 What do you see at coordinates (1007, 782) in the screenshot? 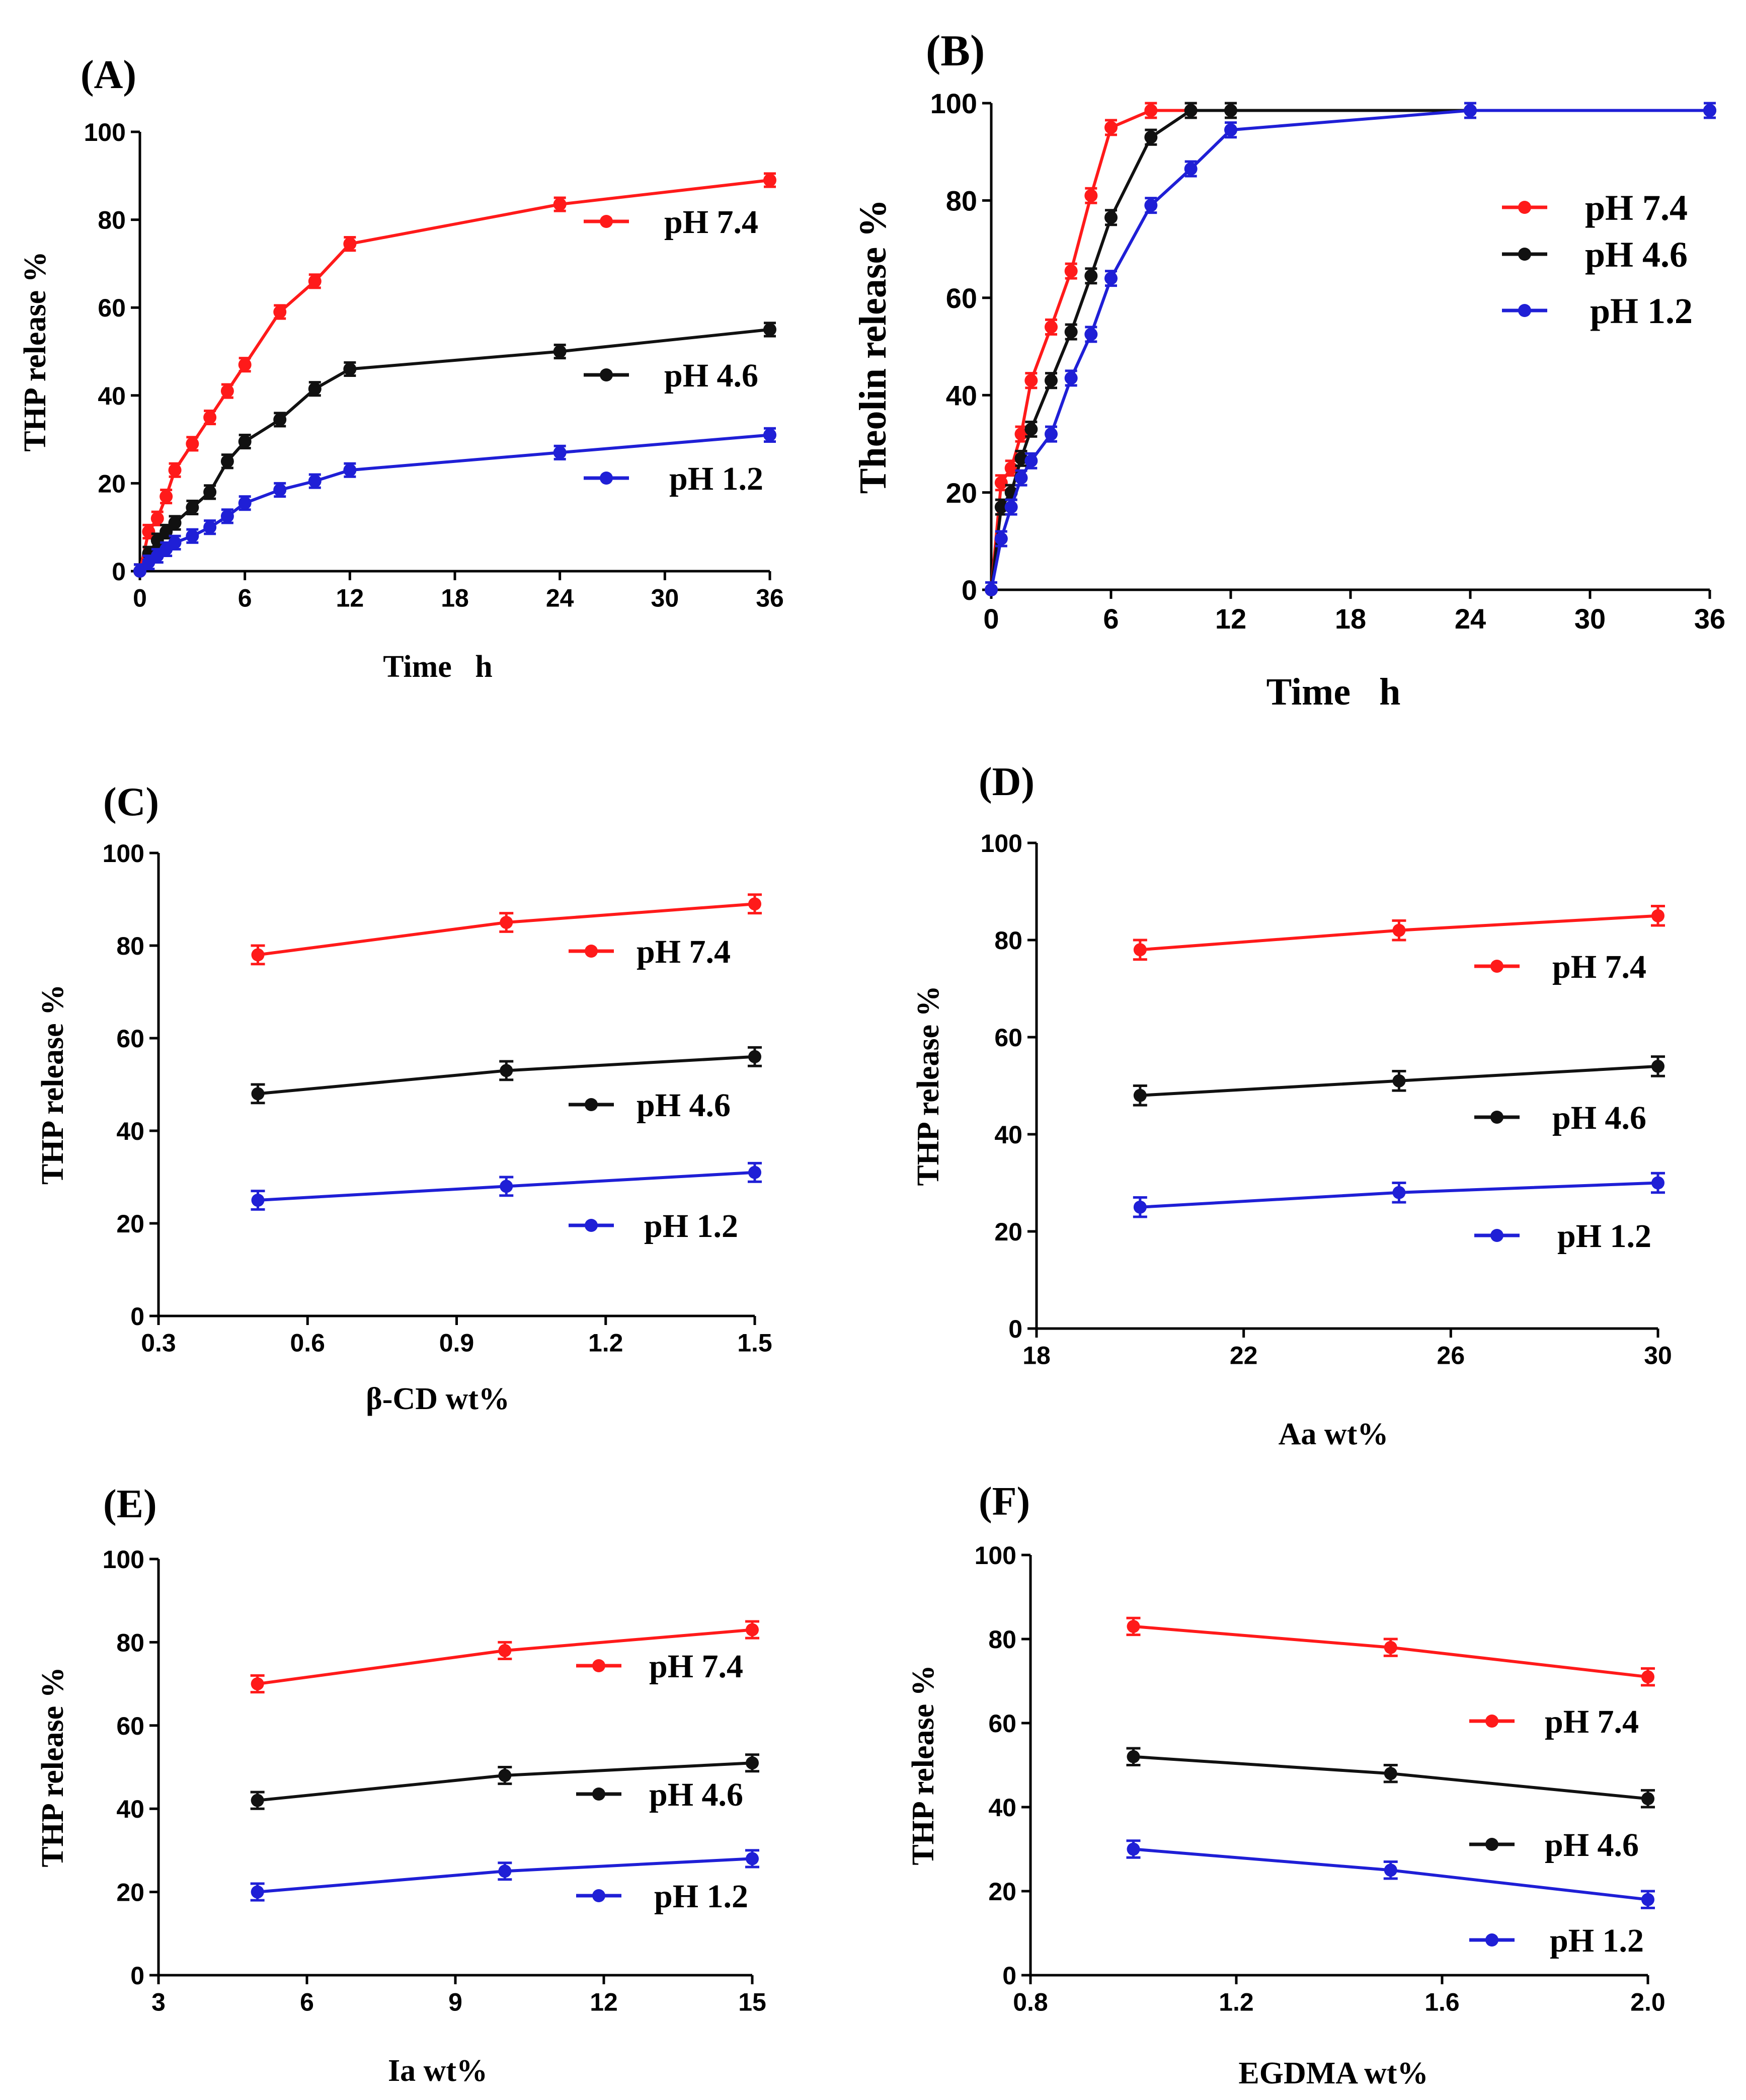
I see `panel-label: (D)` at bounding box center [1007, 782].